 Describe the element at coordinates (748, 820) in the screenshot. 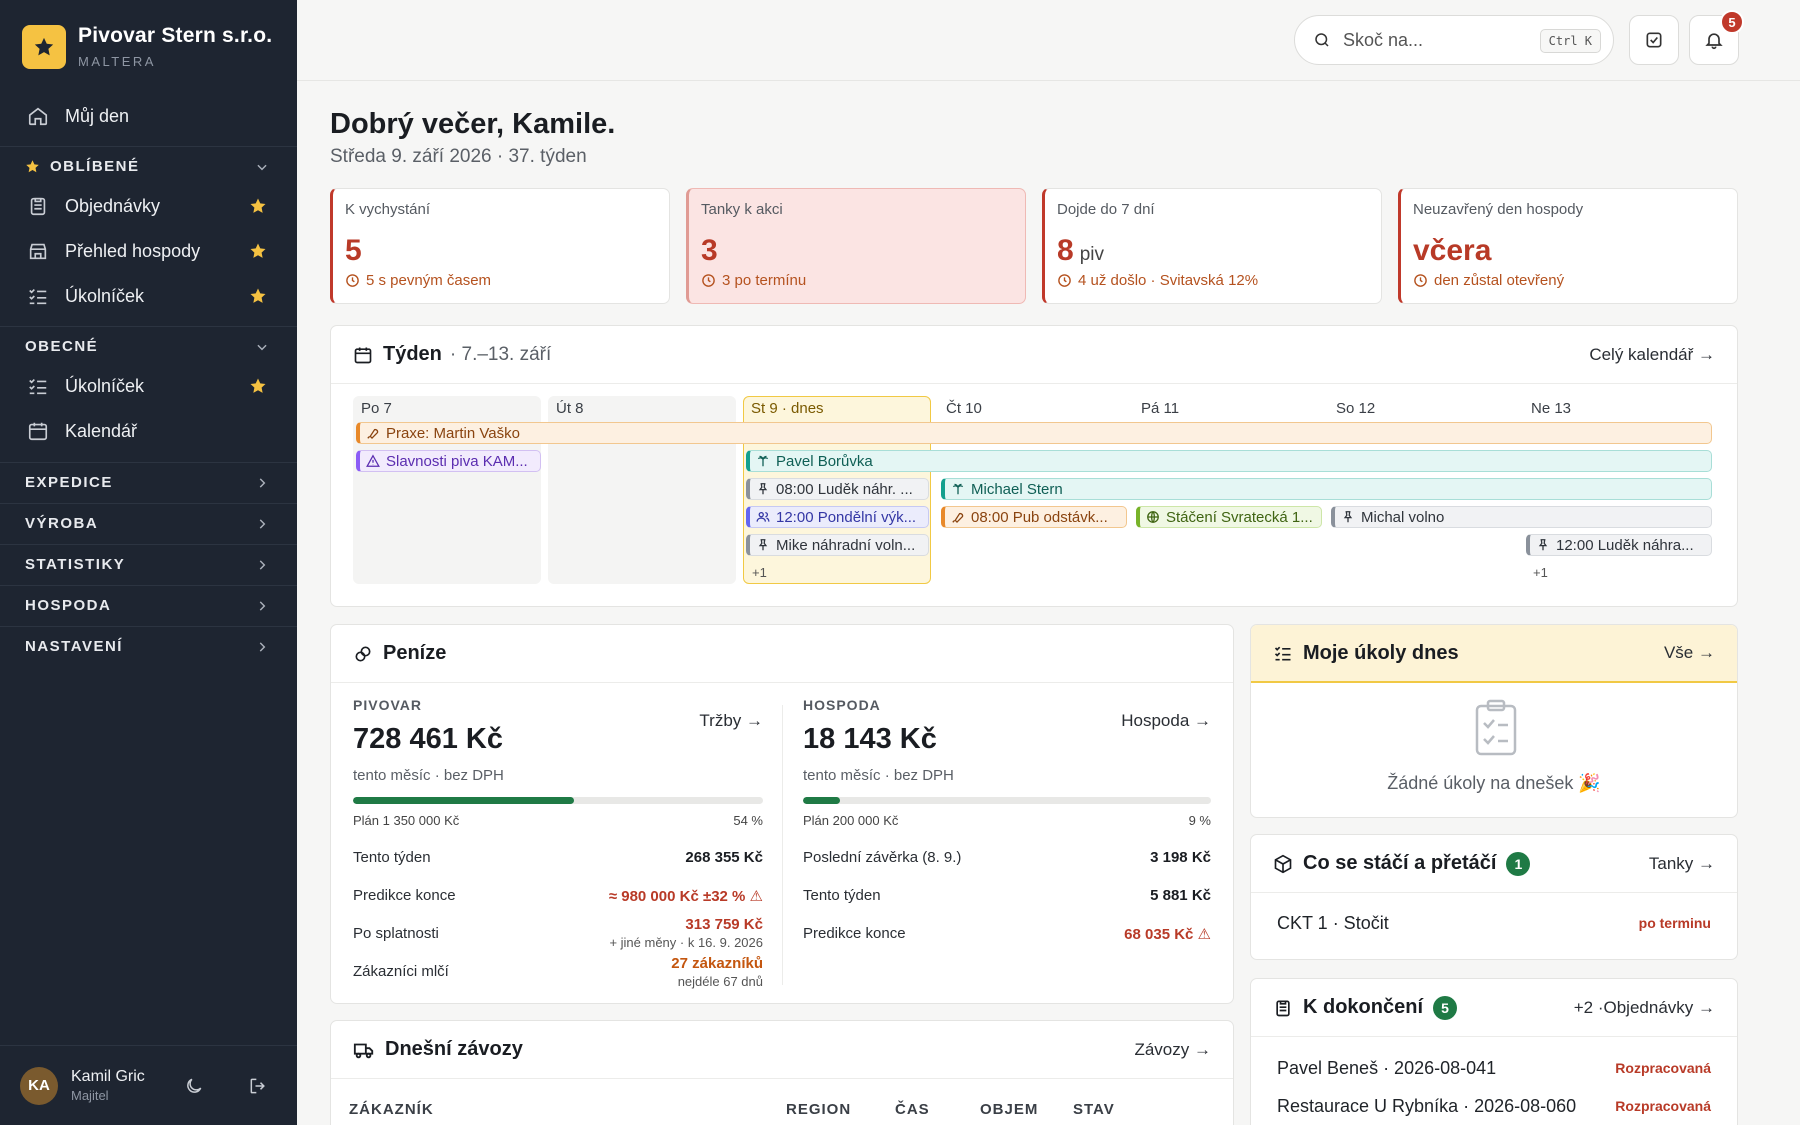

I see `plan-percent: 54 %` at that location.